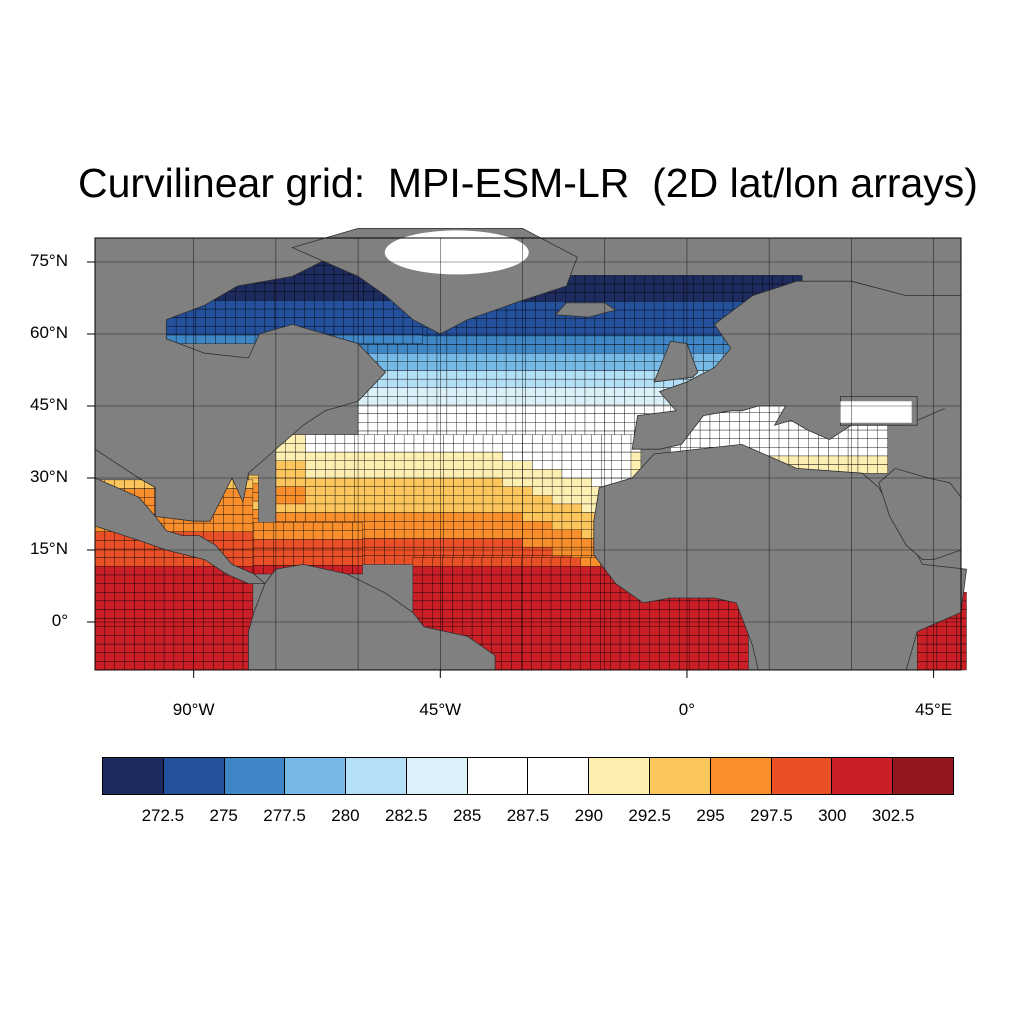  I want to click on colorbar-swatch, so click(437, 776).